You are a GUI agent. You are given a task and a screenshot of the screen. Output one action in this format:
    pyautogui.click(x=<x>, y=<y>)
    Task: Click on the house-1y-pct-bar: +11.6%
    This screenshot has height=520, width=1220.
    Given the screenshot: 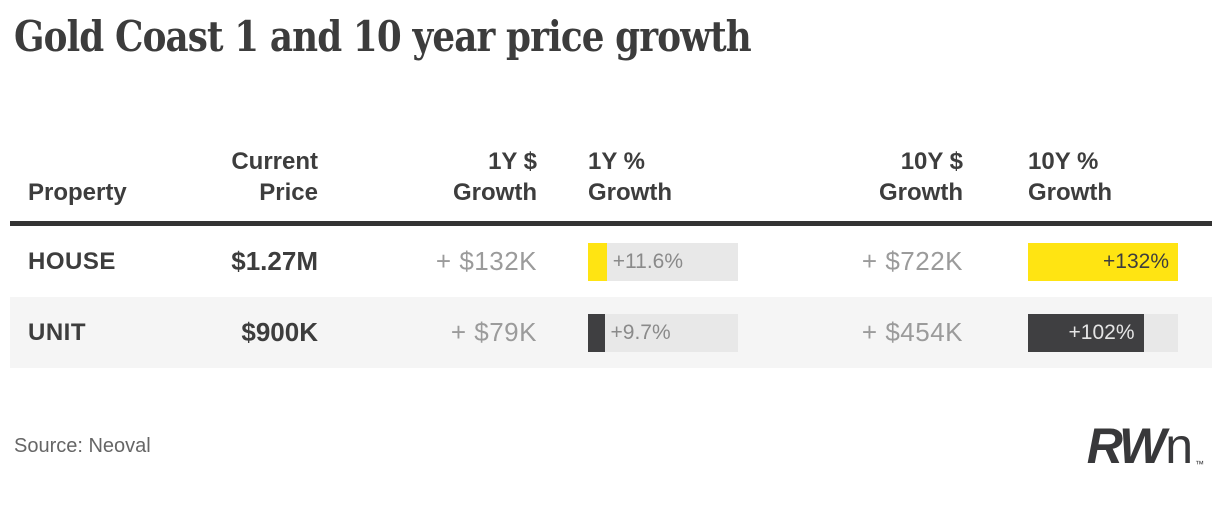 What is the action you would take?
    pyautogui.click(x=663, y=261)
    